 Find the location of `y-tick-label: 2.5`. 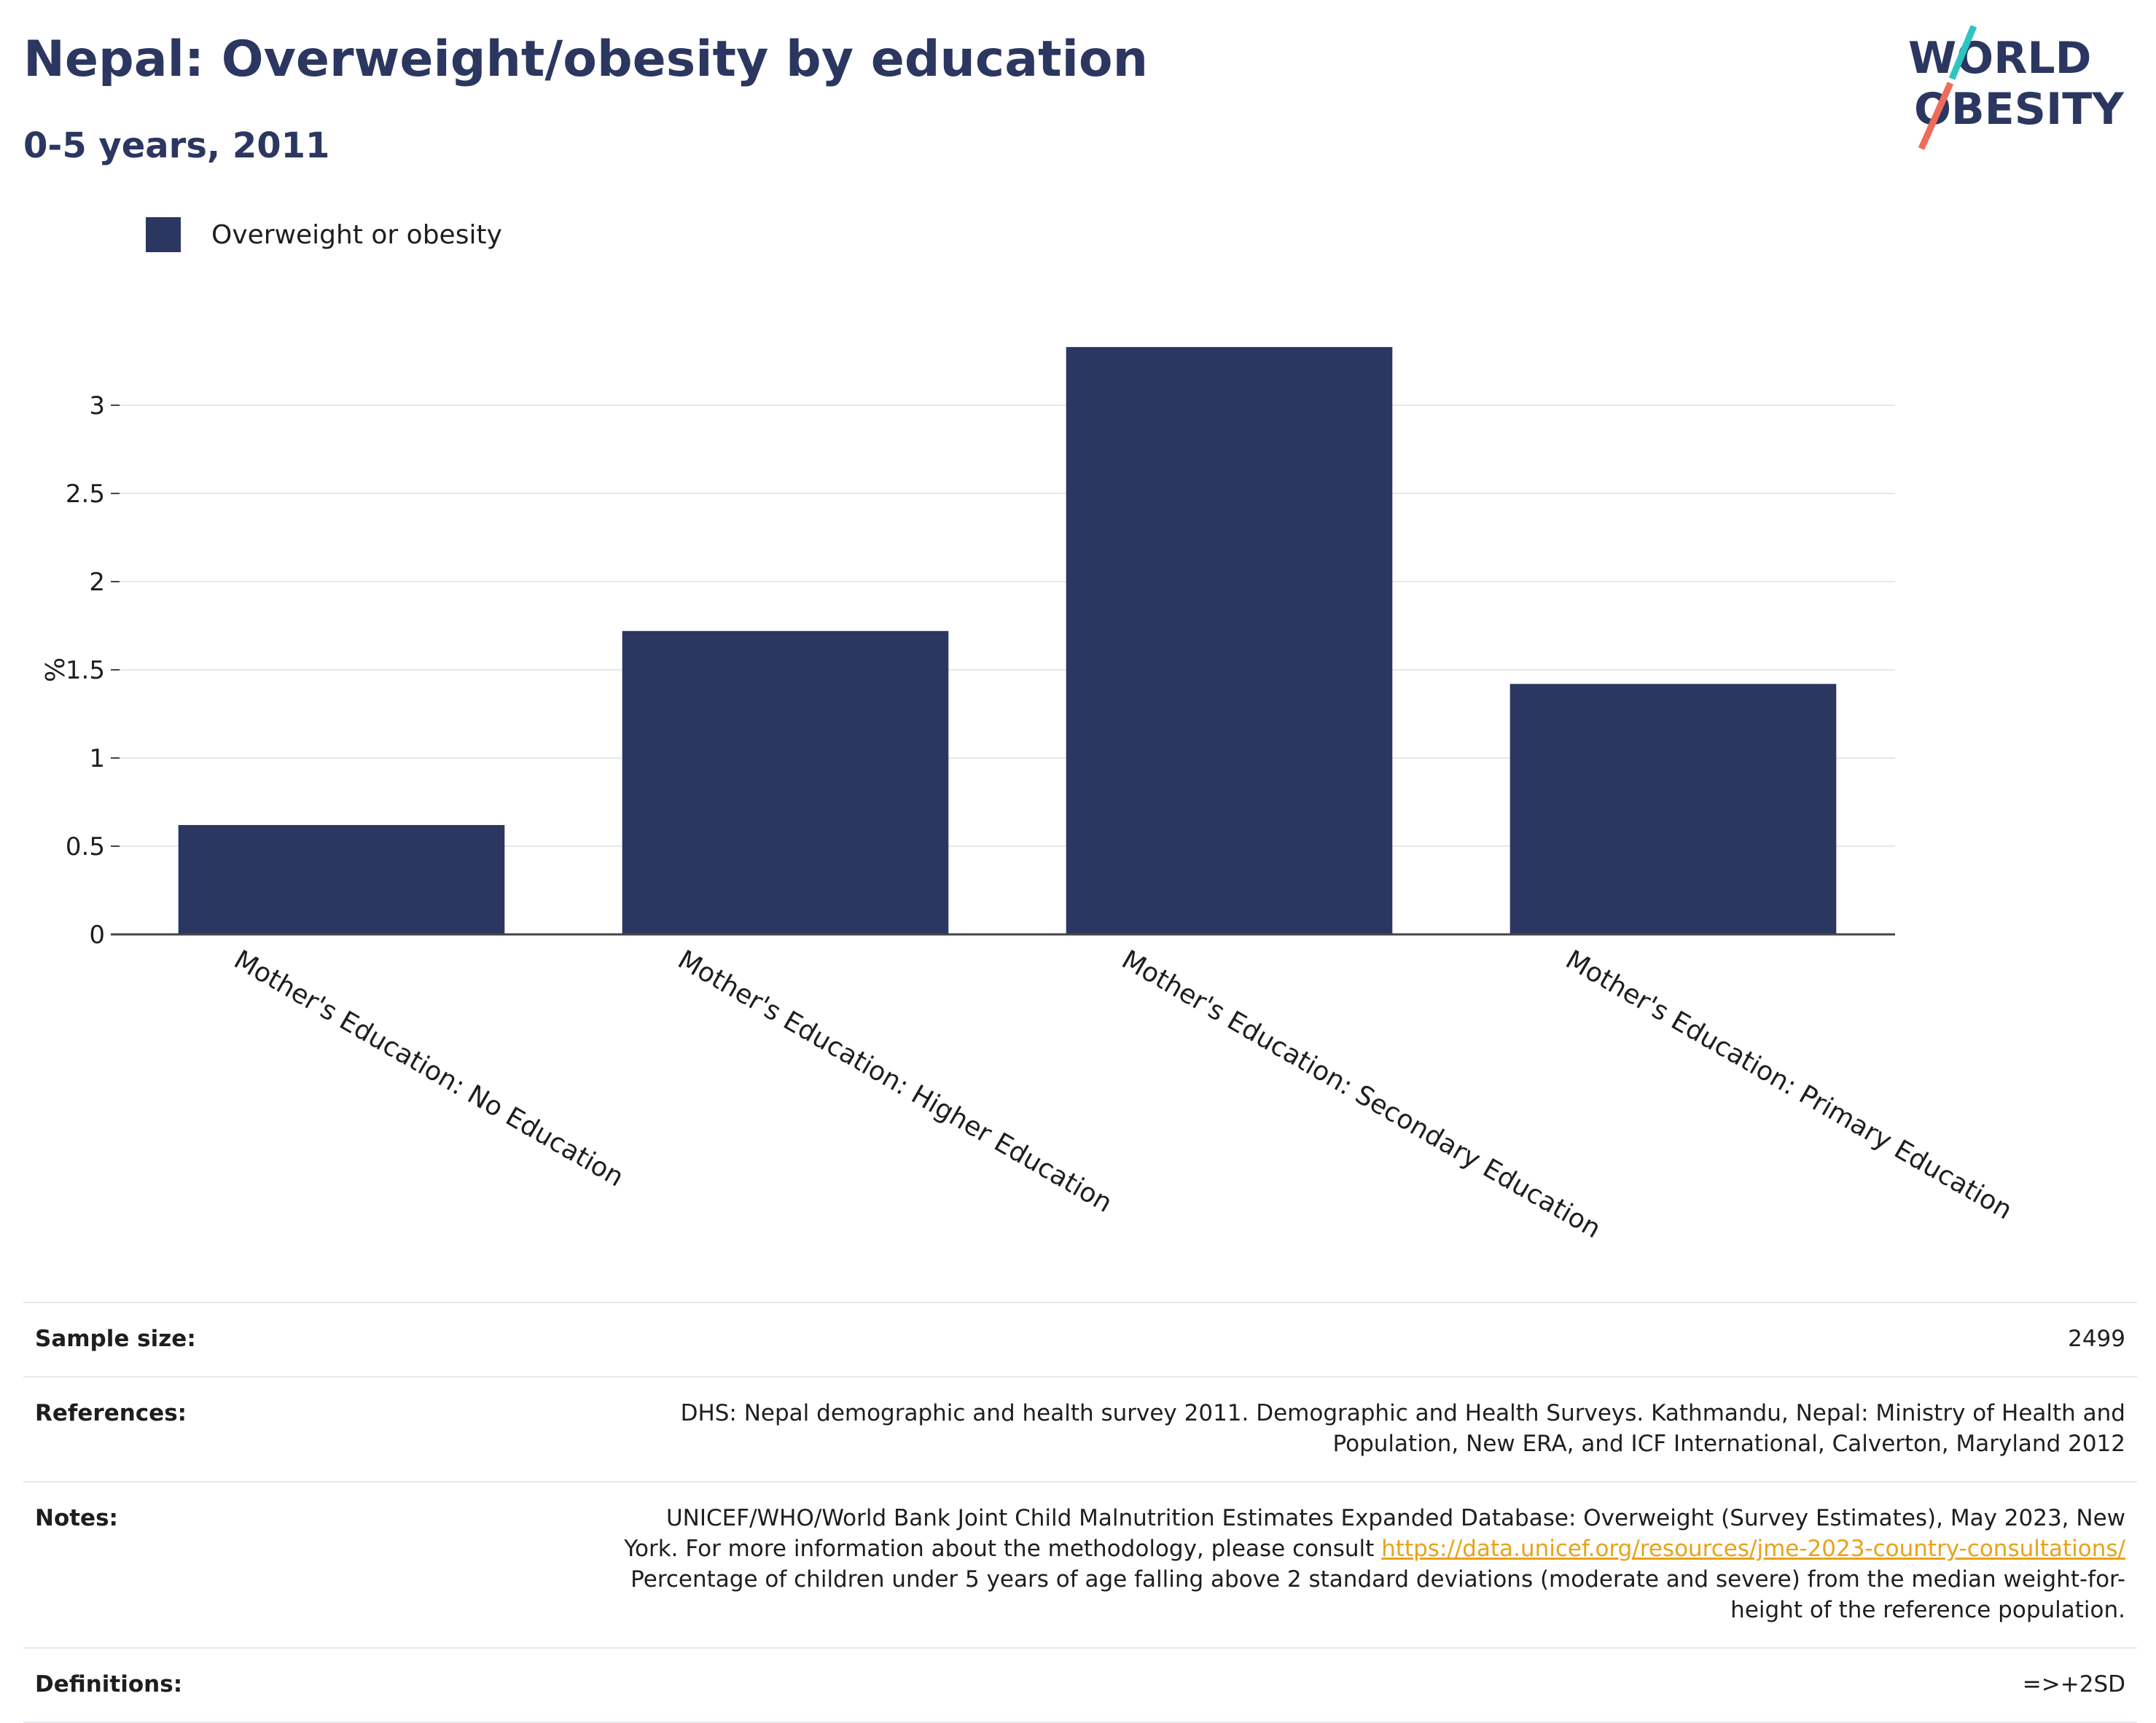

y-tick-label: 2.5 is located at coordinates (86, 494).